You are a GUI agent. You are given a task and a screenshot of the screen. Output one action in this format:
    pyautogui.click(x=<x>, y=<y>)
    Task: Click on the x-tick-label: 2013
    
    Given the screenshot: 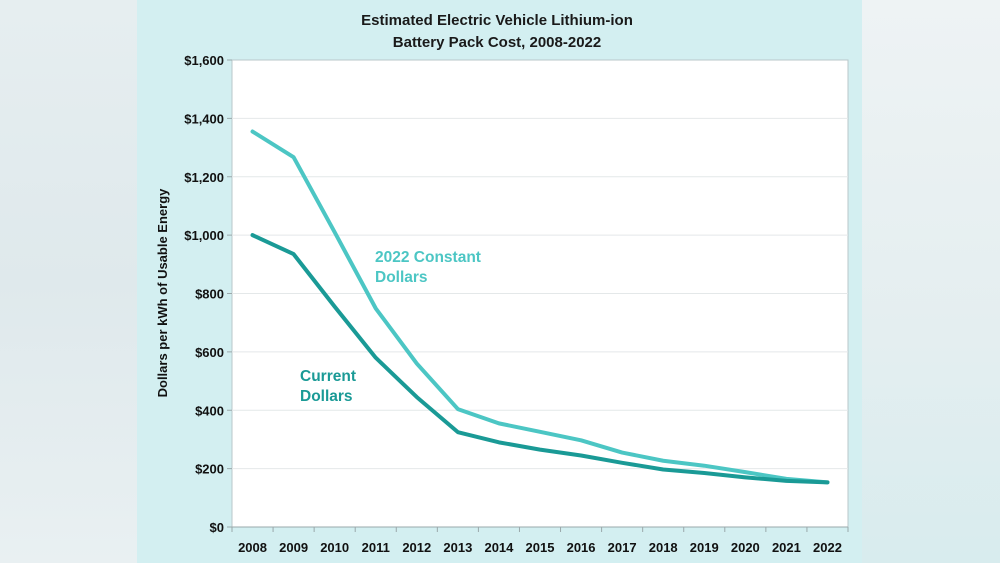 What is the action you would take?
    pyautogui.click(x=457, y=547)
    